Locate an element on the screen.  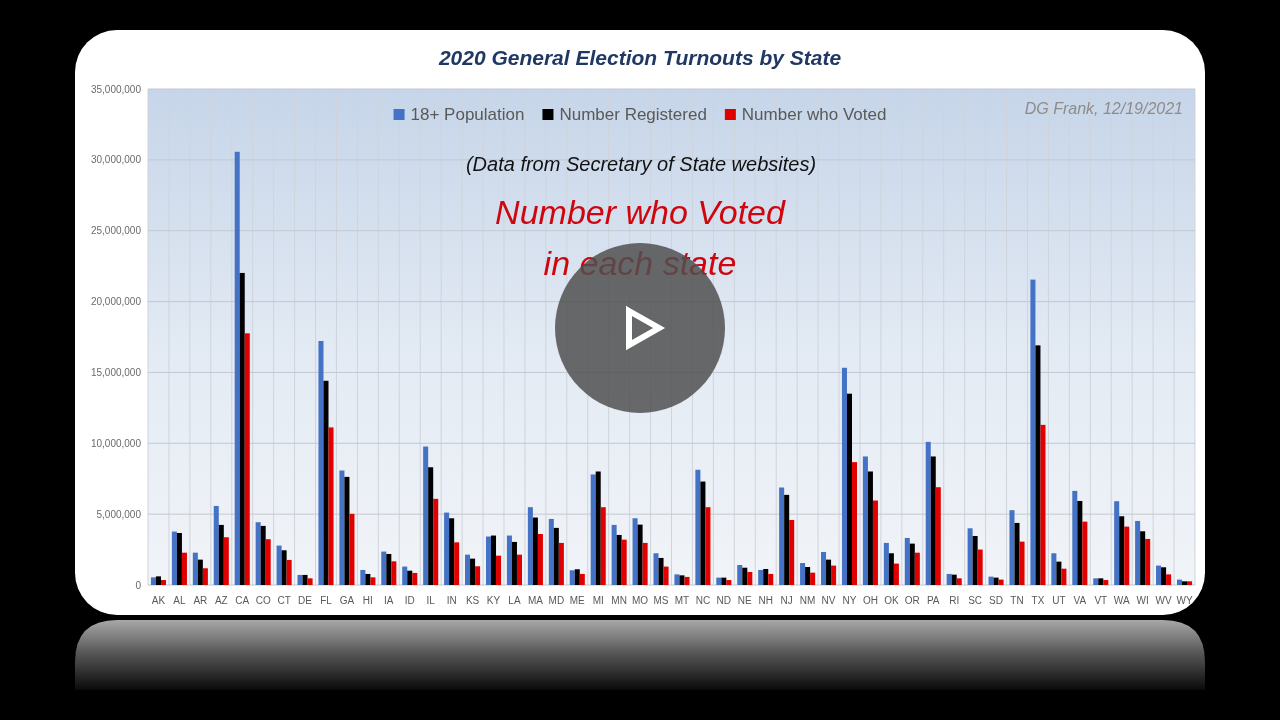
x-tick-label: KS is located at coordinates (472, 600).